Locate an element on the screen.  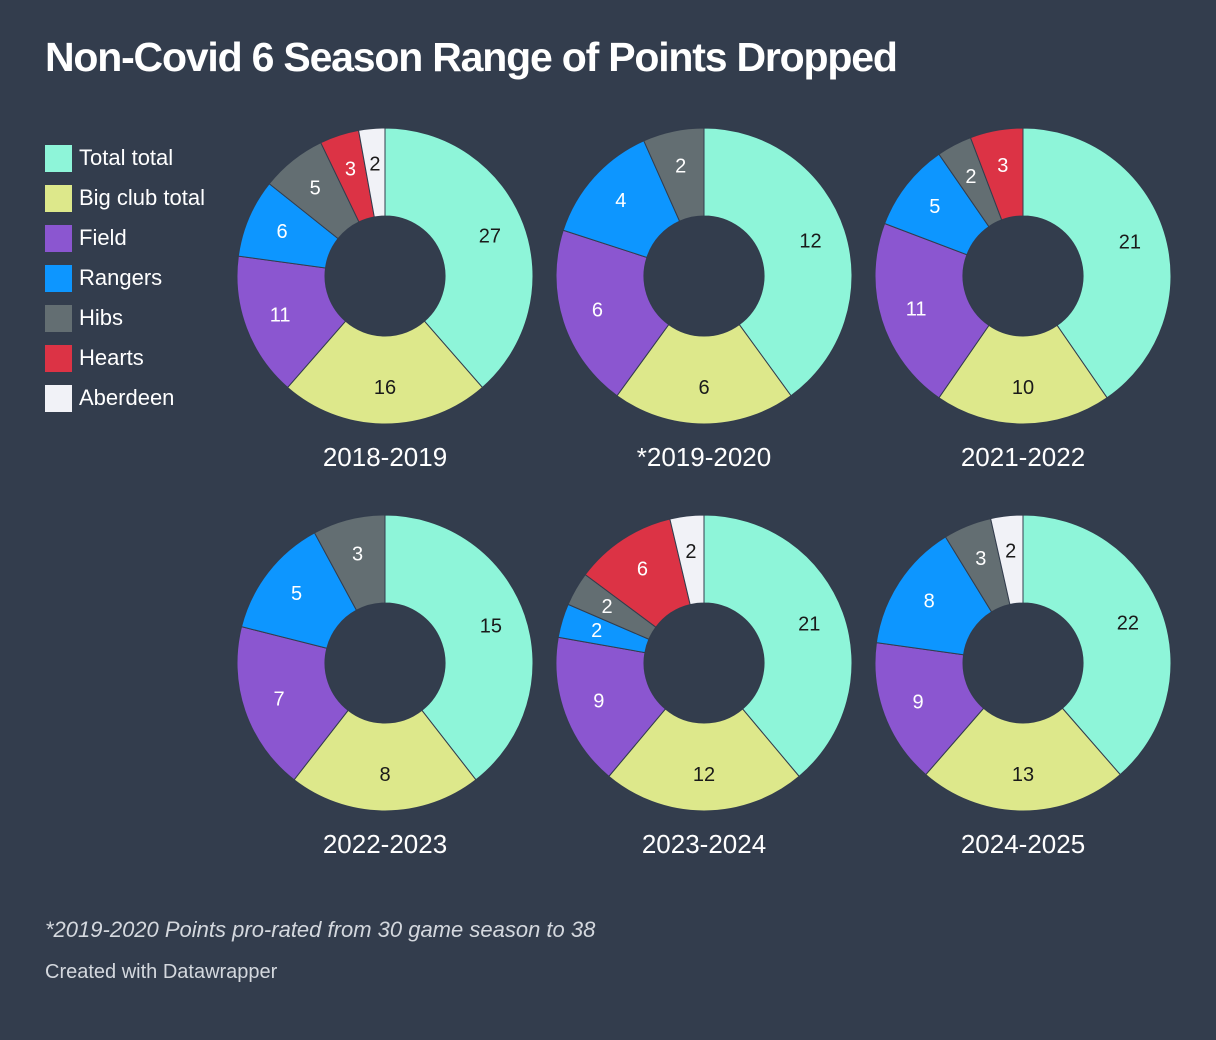
slice-label: 10 is located at coordinates (1023, 388).